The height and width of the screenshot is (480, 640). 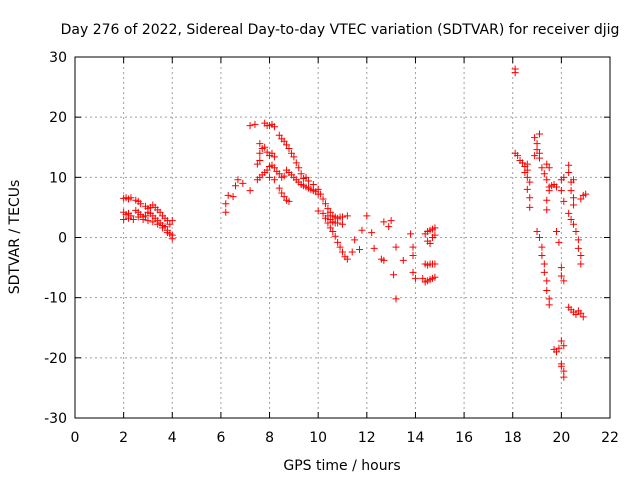 I want to click on x-tick-label: 8, so click(x=269, y=438).